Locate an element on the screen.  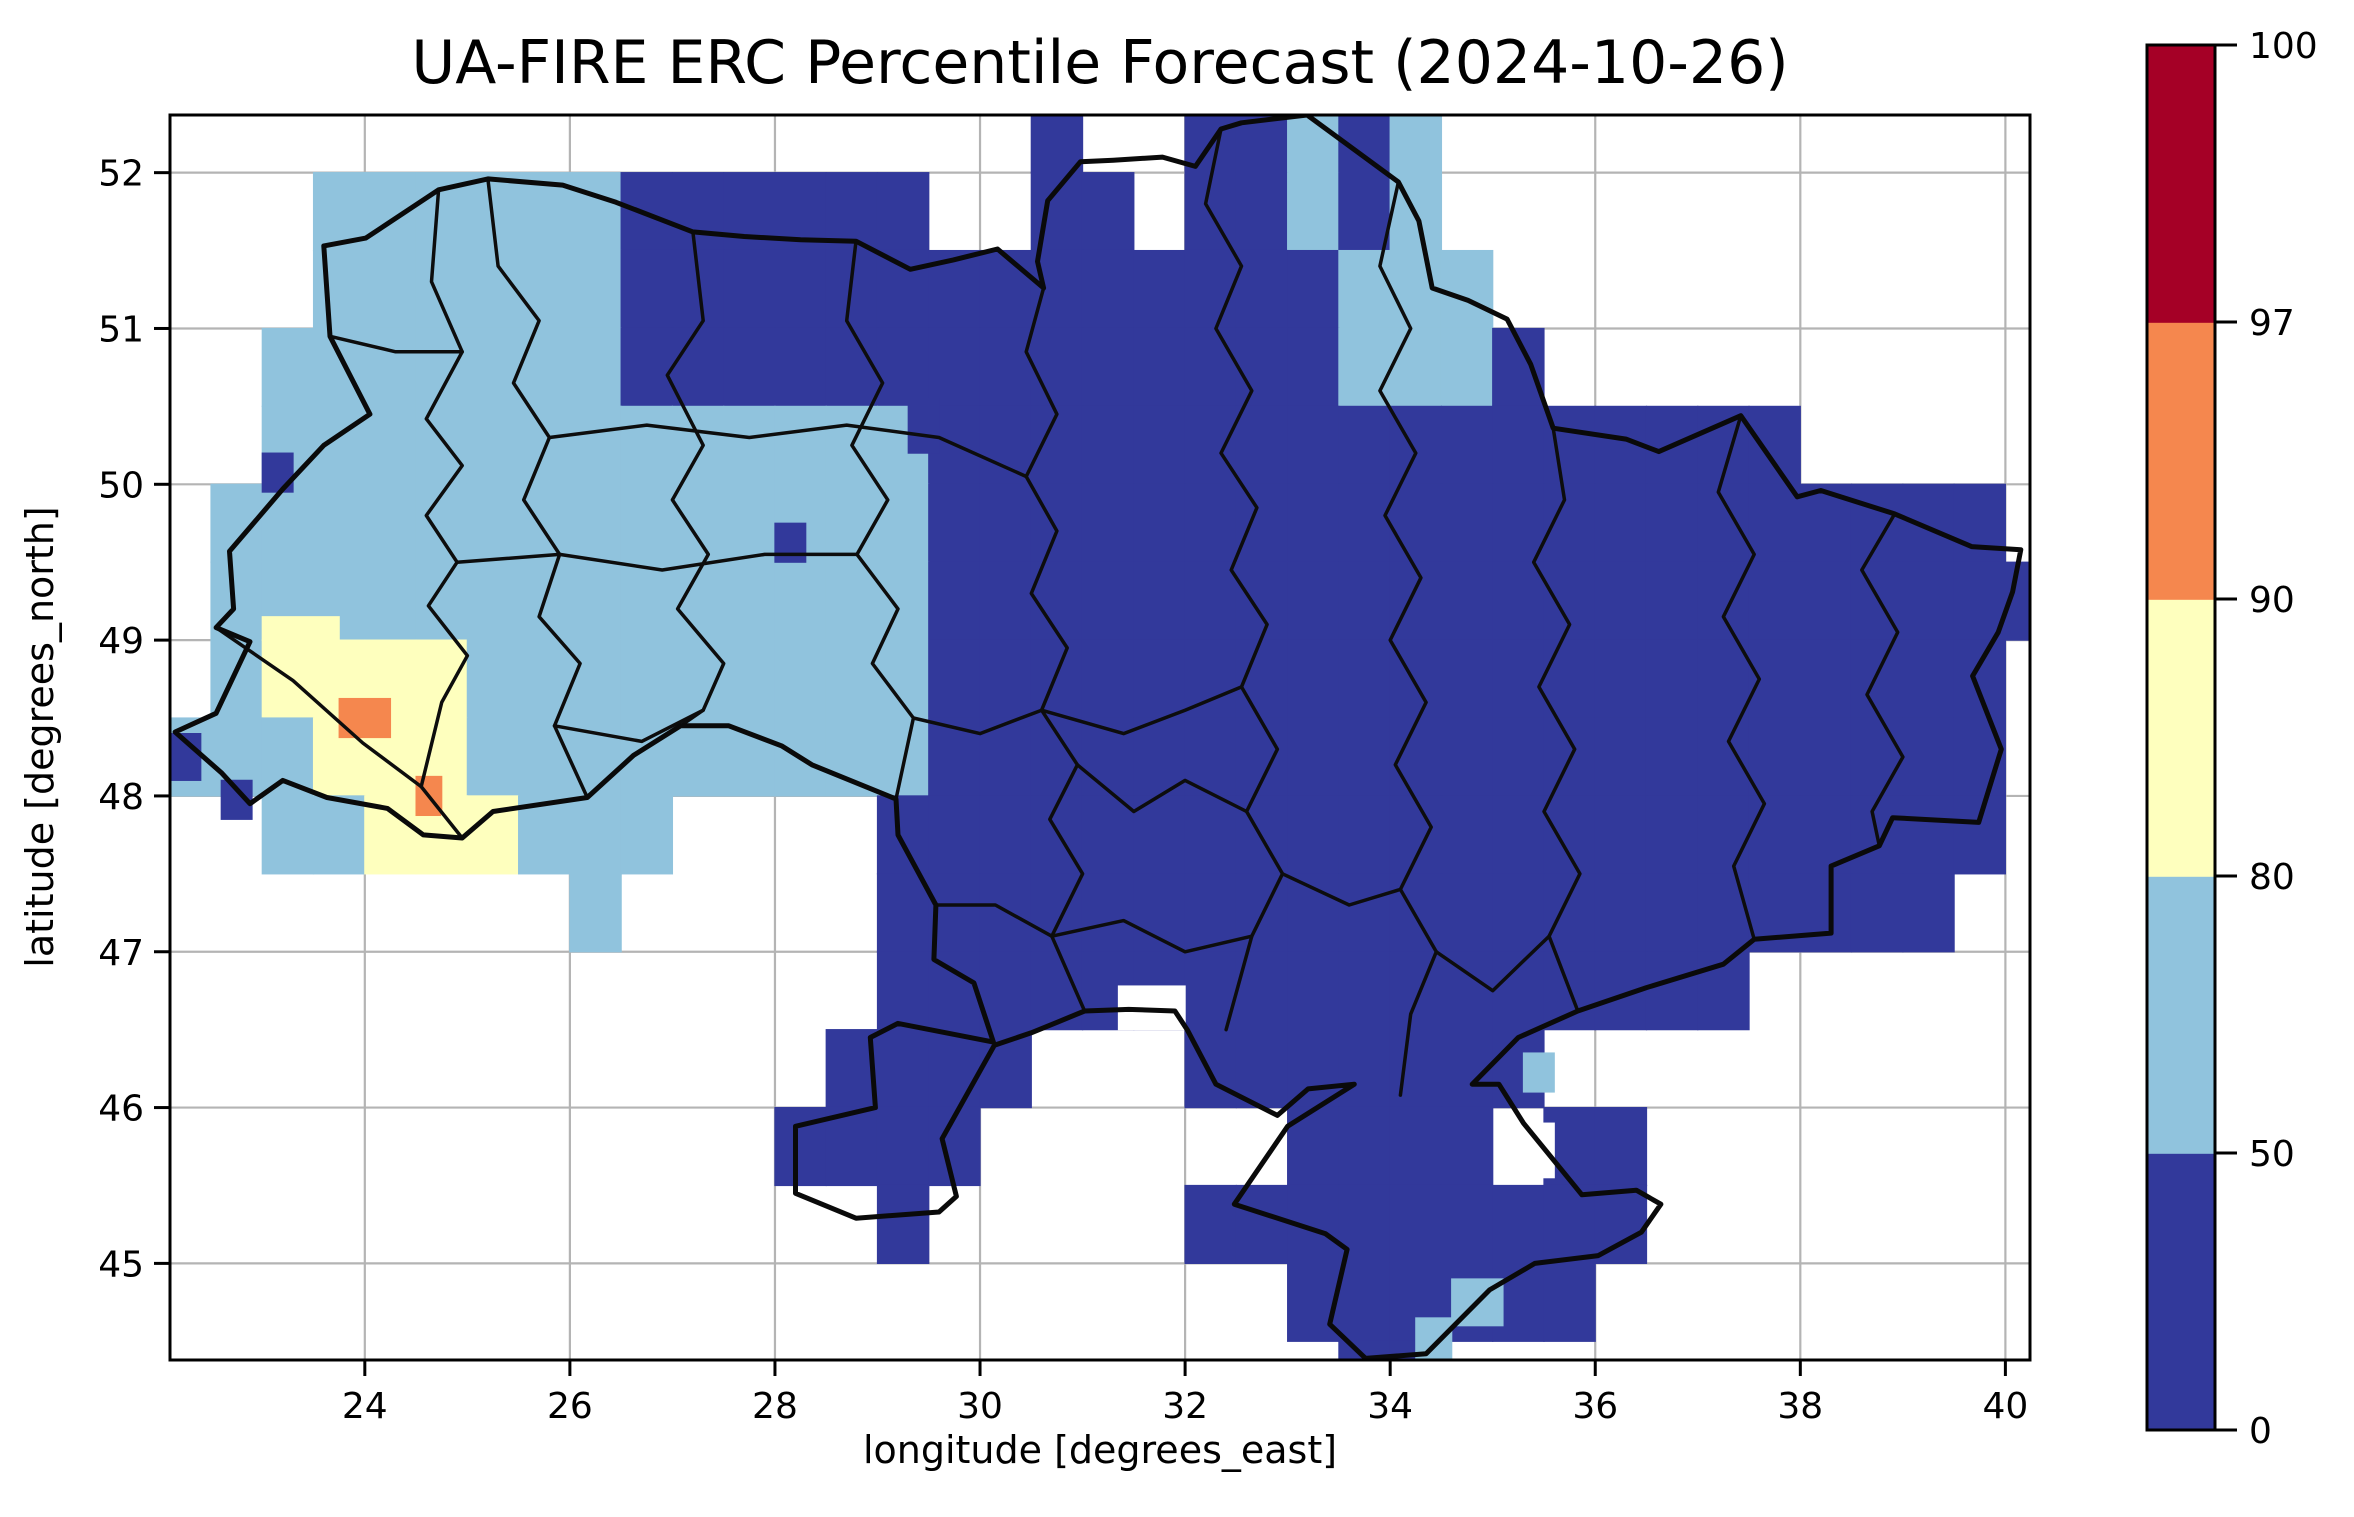
x-tick-label: 36 is located at coordinates (1595, 1406).